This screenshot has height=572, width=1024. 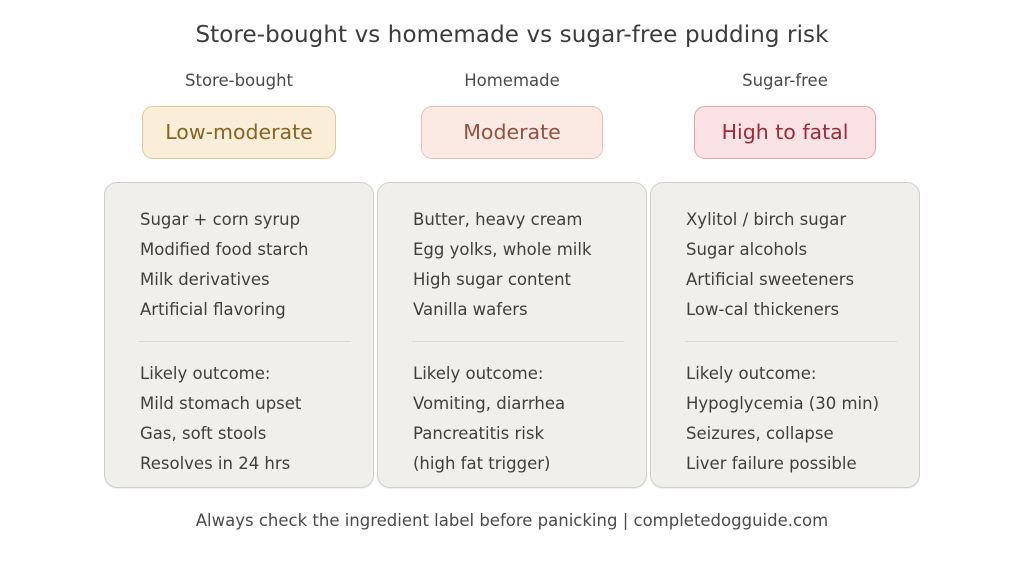 I want to click on risk-badge-store-bought: Low-moderate, so click(x=239, y=132).